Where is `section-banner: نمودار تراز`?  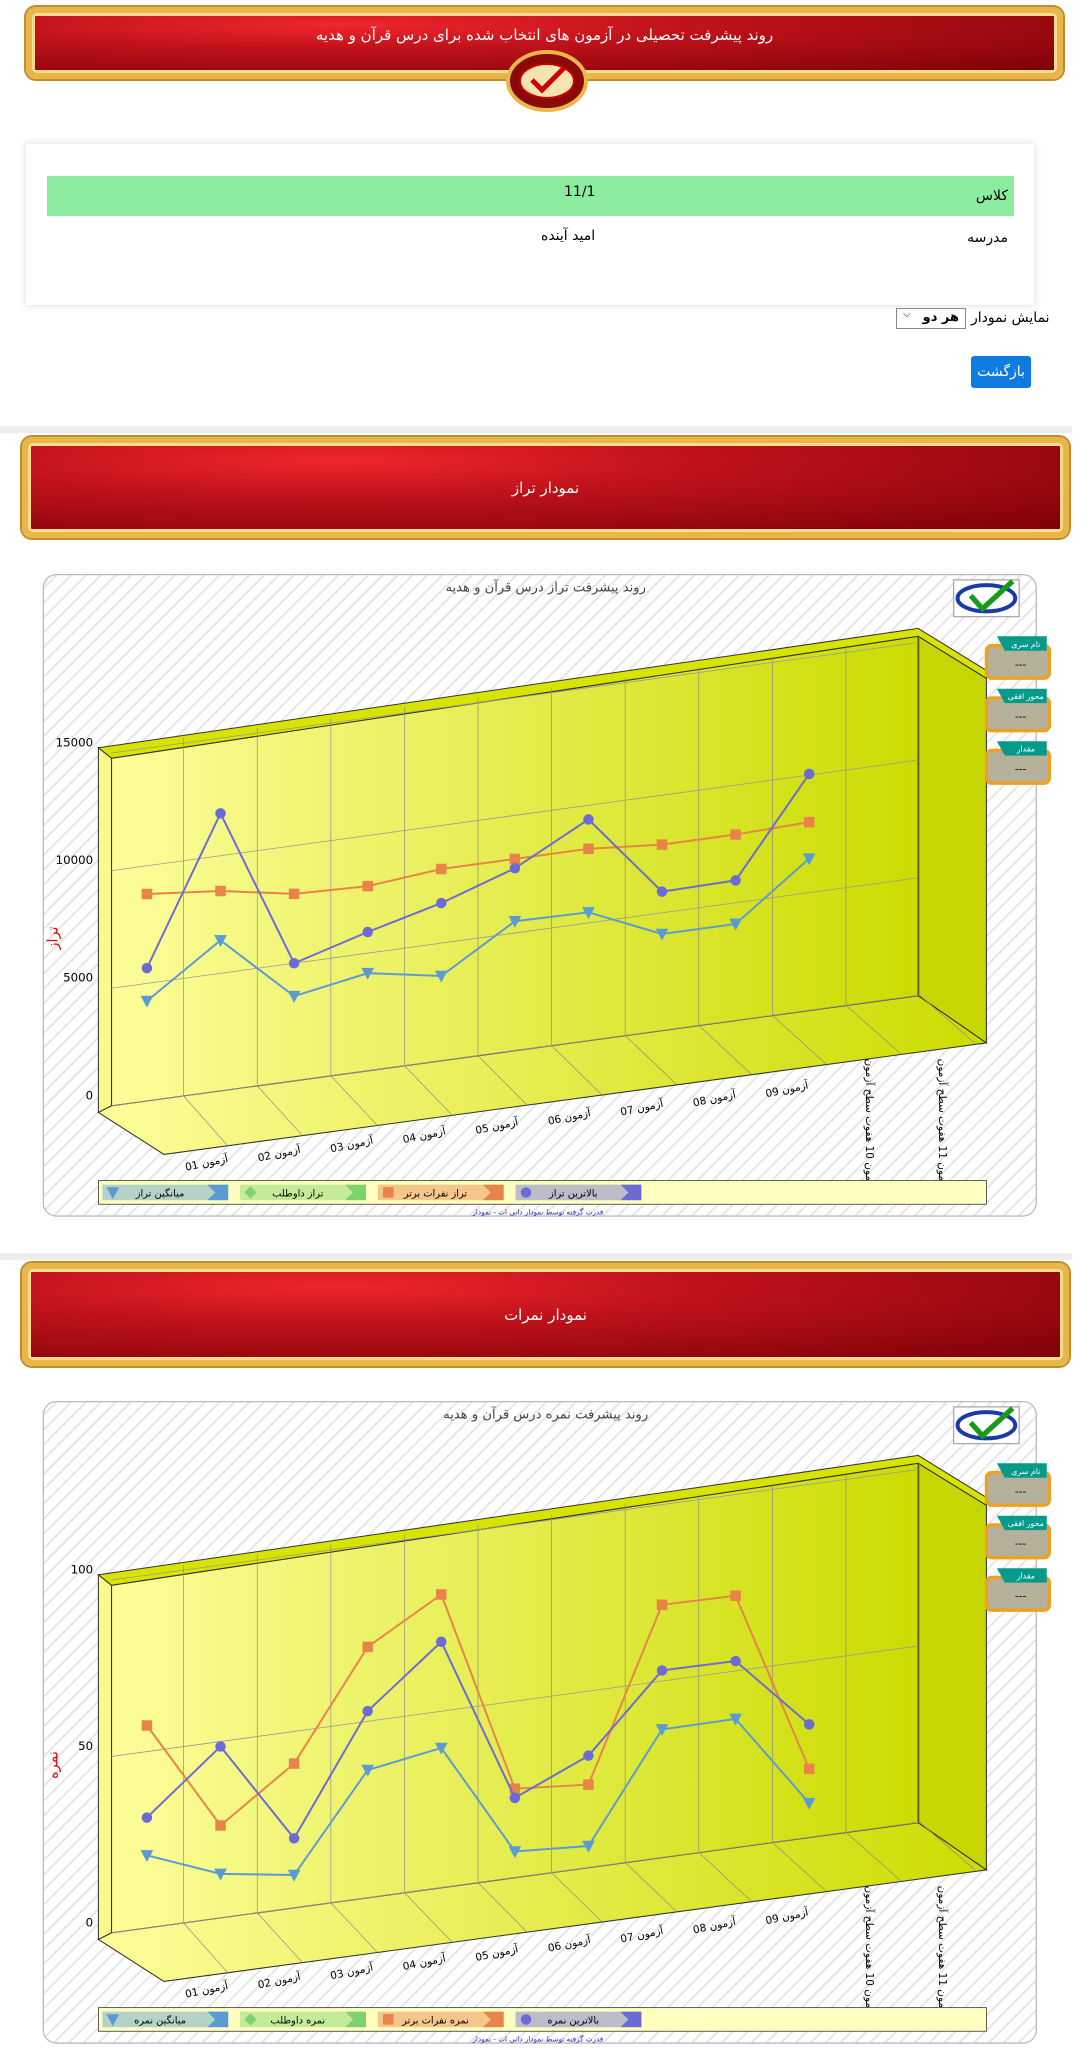
section-banner: نمودار تراز is located at coordinates (545, 487).